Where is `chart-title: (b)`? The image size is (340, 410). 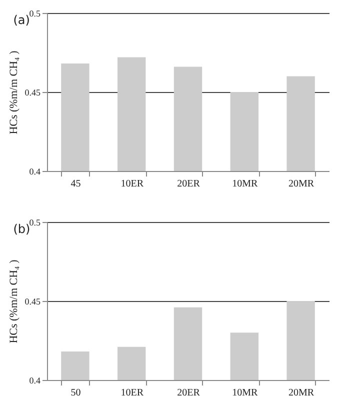
chart-title: (b) is located at coordinates (21, 229).